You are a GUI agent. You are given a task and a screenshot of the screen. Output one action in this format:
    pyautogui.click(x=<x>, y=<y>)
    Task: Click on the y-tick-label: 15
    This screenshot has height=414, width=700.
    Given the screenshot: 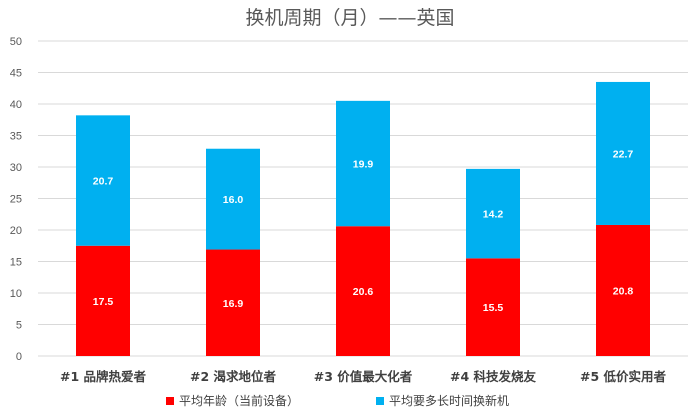 What is the action you would take?
    pyautogui.click(x=16, y=263)
    